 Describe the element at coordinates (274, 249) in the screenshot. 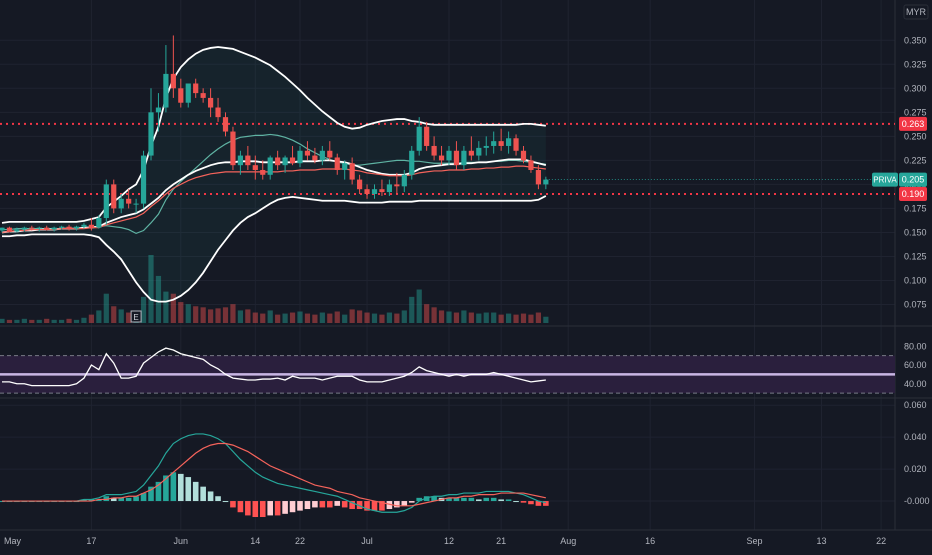

I see `bollinger-lower-line` at that location.